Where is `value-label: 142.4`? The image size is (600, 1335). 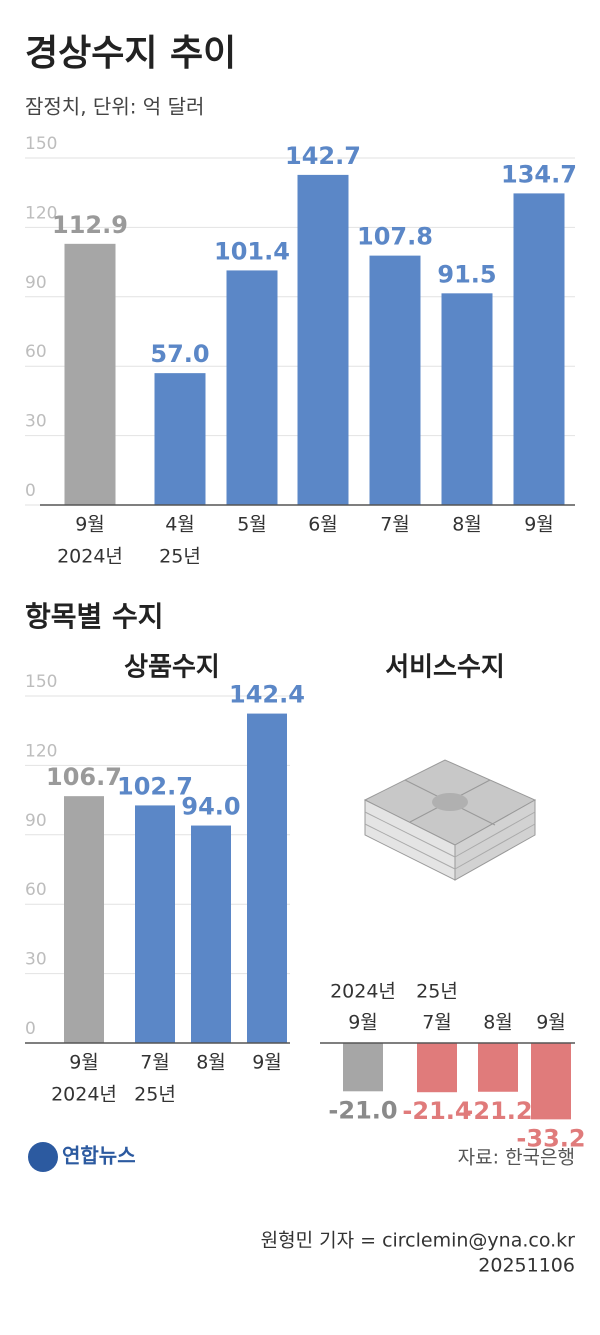
value-label: 142.4 is located at coordinates (267, 695).